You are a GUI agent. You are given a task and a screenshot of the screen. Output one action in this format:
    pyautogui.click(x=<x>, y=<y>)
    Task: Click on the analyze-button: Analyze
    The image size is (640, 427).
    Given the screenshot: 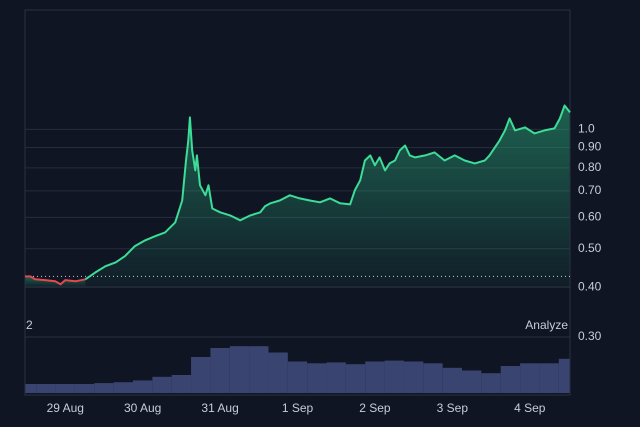 What is the action you would take?
    pyautogui.click(x=546, y=325)
    